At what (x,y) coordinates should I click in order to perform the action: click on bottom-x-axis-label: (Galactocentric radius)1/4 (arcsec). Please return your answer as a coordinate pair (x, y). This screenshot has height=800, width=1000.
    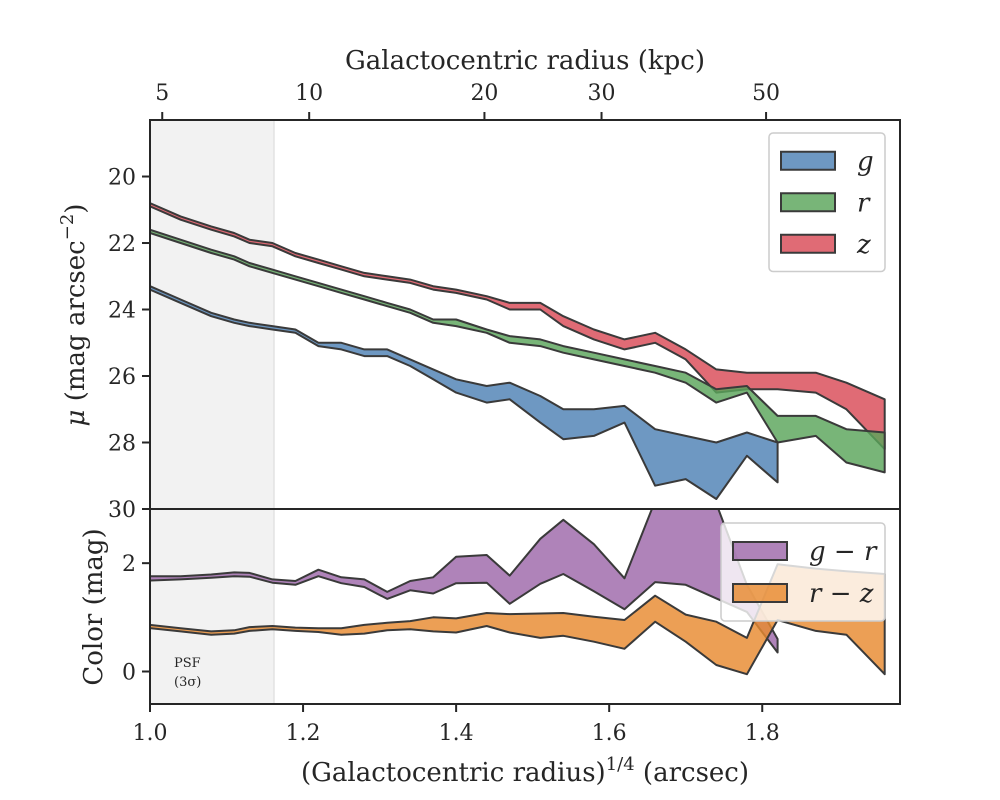
    Looking at the image, I should click on (525, 771).